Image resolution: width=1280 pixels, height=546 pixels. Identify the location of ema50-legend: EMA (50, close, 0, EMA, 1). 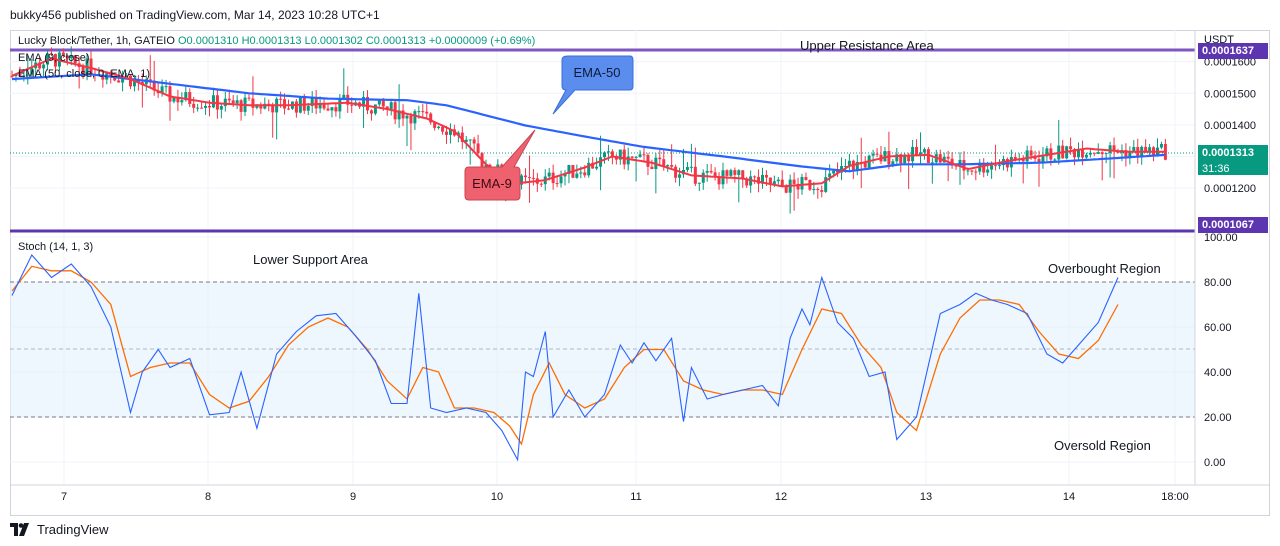
(84, 74).